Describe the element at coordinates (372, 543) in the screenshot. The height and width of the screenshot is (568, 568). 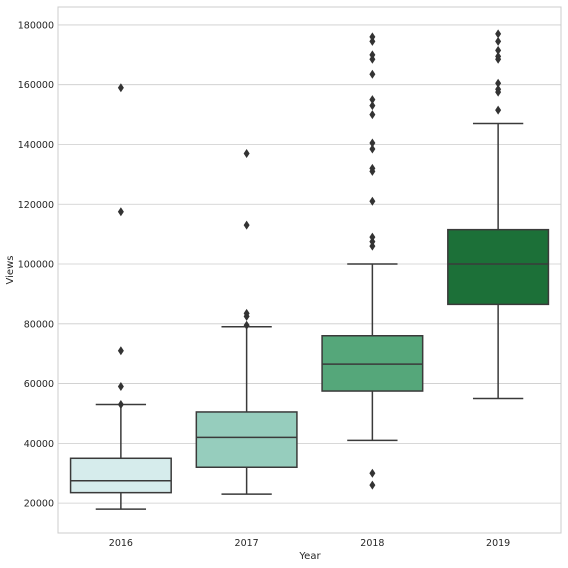
I see `x-tick-label: 2018` at that location.